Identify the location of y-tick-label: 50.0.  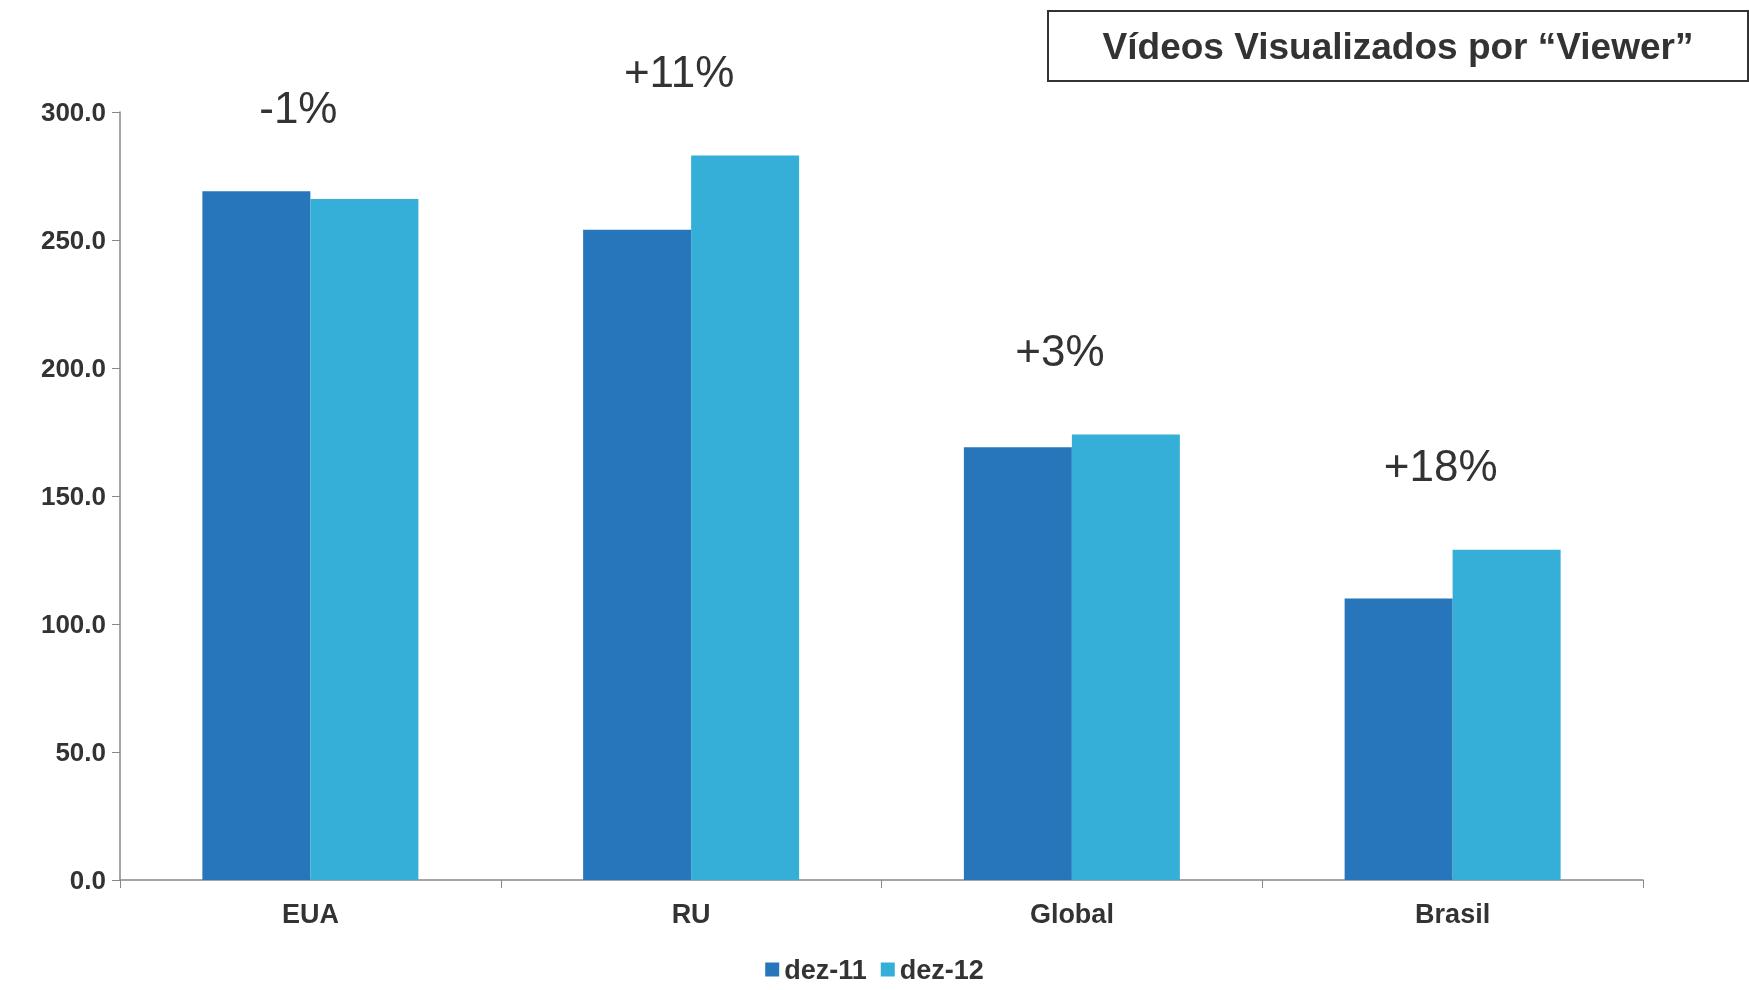
(80, 752).